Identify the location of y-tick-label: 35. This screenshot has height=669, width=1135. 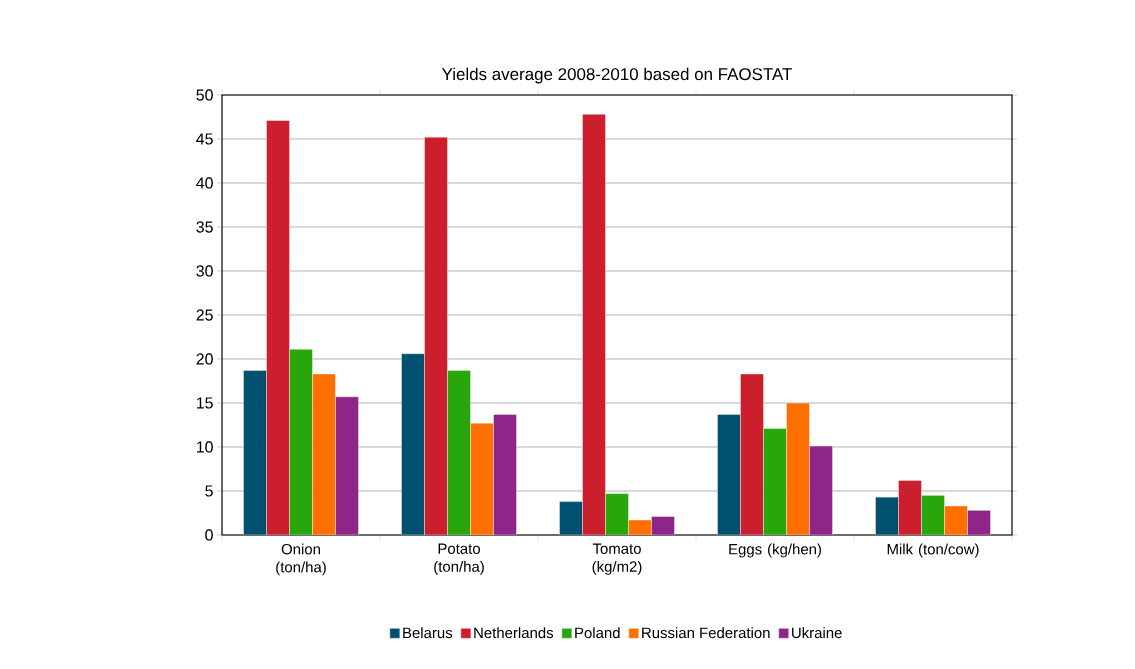
(204, 227).